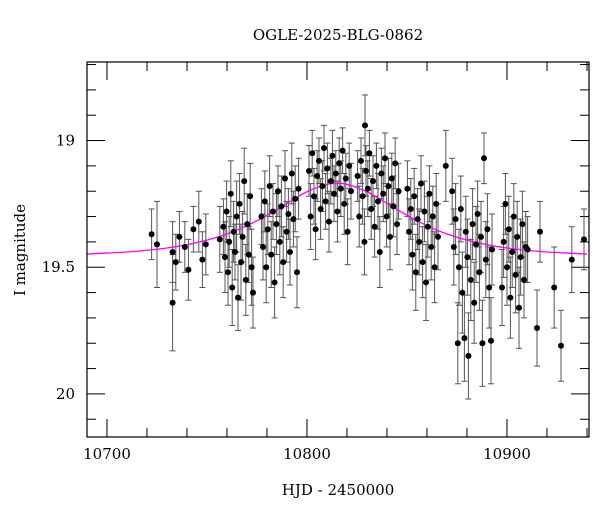  What do you see at coordinates (507, 454) in the screenshot?
I see `x-tick-label: 10900` at bounding box center [507, 454].